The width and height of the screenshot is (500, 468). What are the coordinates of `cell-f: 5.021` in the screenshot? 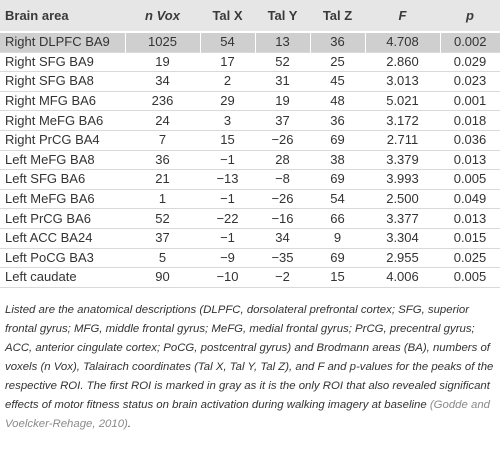 It's located at (402, 101).